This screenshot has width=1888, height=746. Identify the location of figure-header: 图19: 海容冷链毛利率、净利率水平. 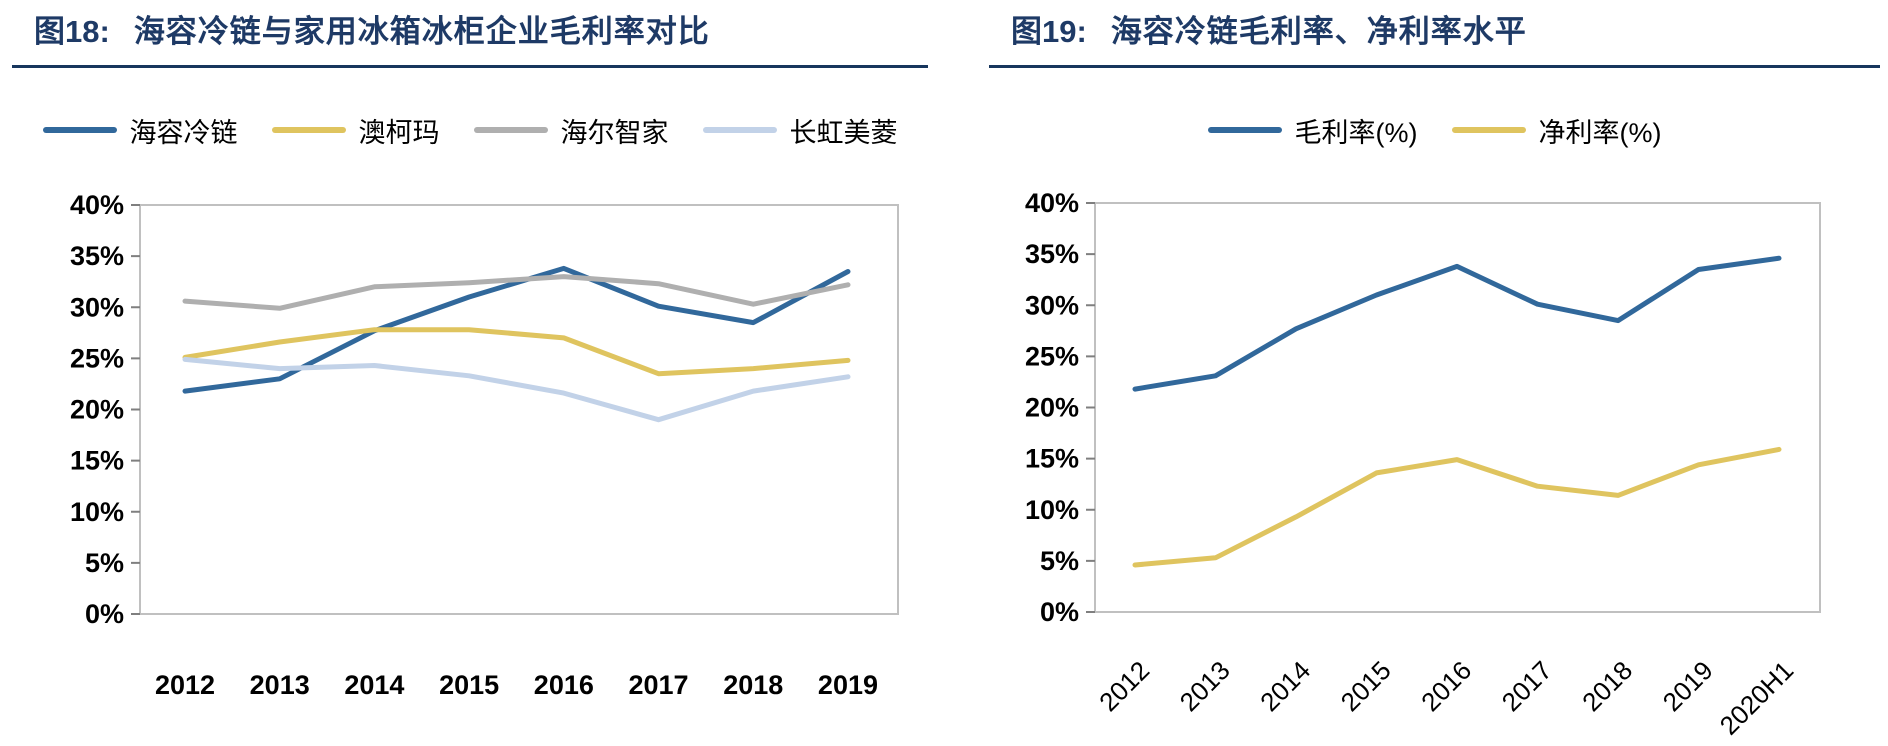
(1434, 40).